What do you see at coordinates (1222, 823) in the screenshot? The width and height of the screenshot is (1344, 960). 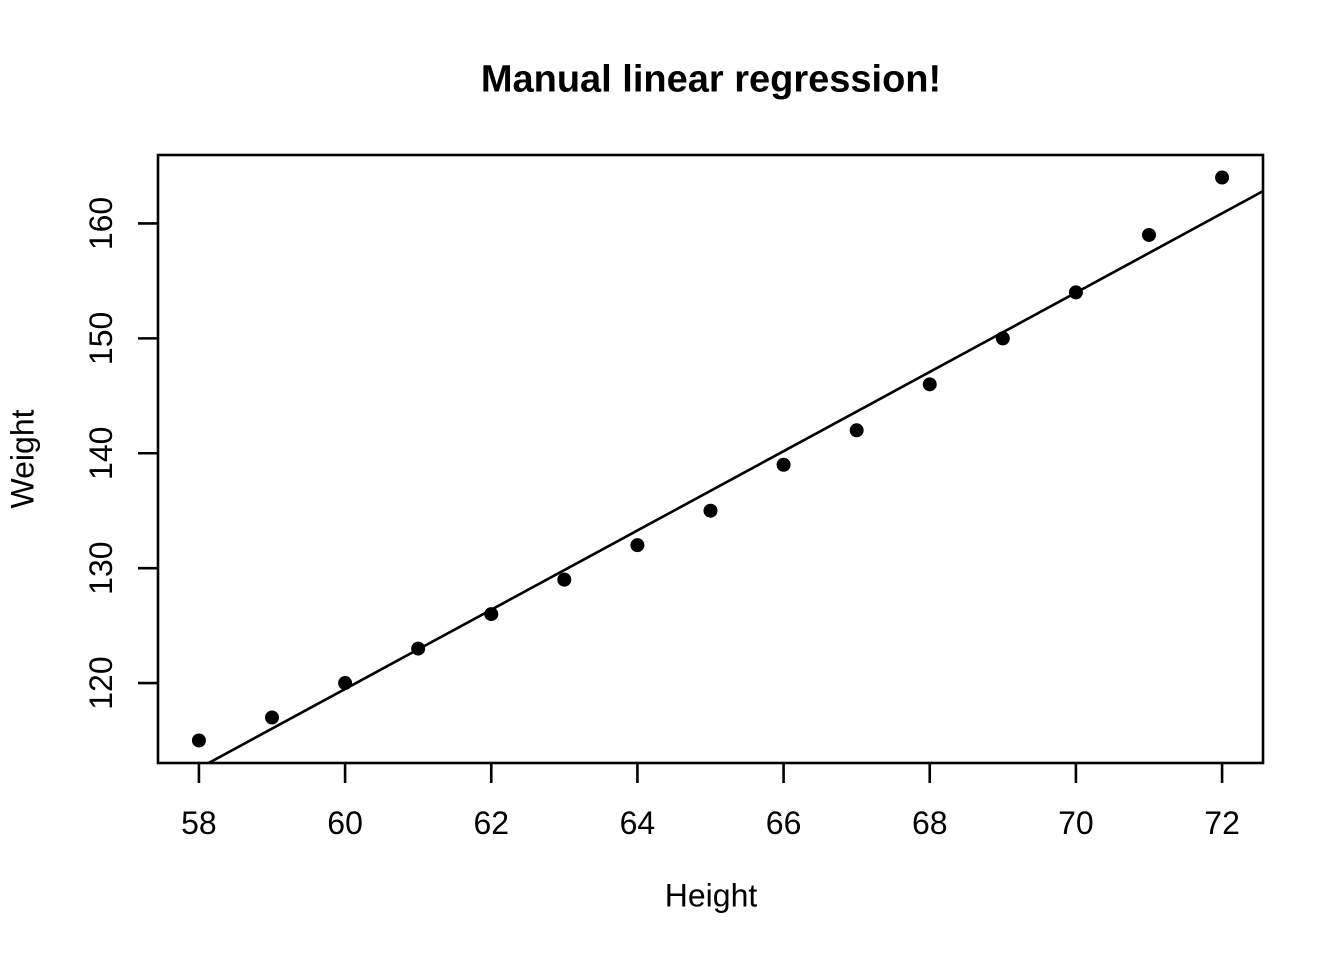 I see `x-tick-label: 72` at bounding box center [1222, 823].